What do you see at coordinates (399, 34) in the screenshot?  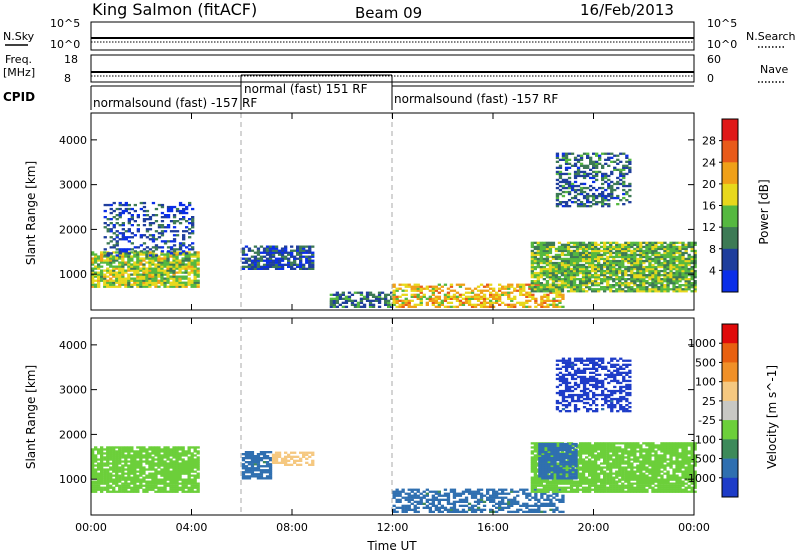 I see `noise-strip: N.Sky 10^5 10^0 10^5 10^0 N.Search` at bounding box center [399, 34].